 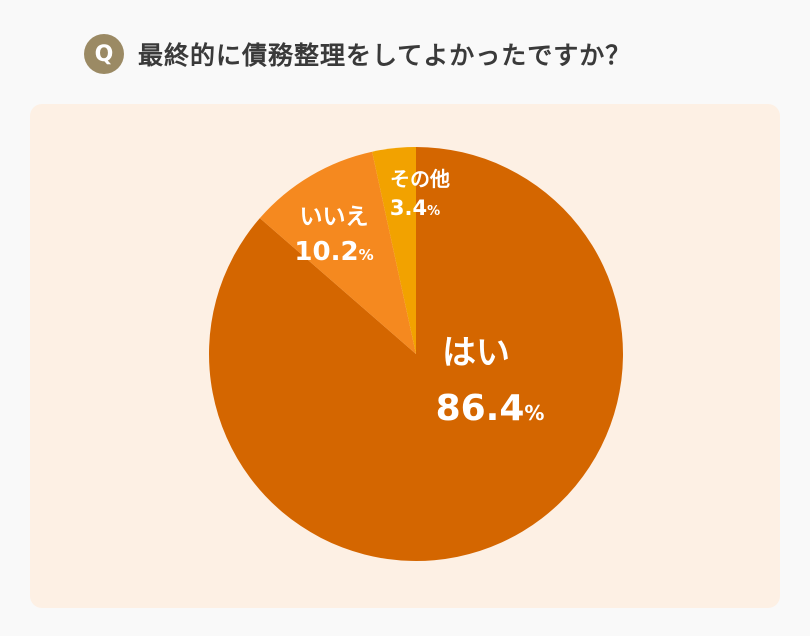 I want to click on slice-value-label-1: 10.2%, so click(x=333, y=252).